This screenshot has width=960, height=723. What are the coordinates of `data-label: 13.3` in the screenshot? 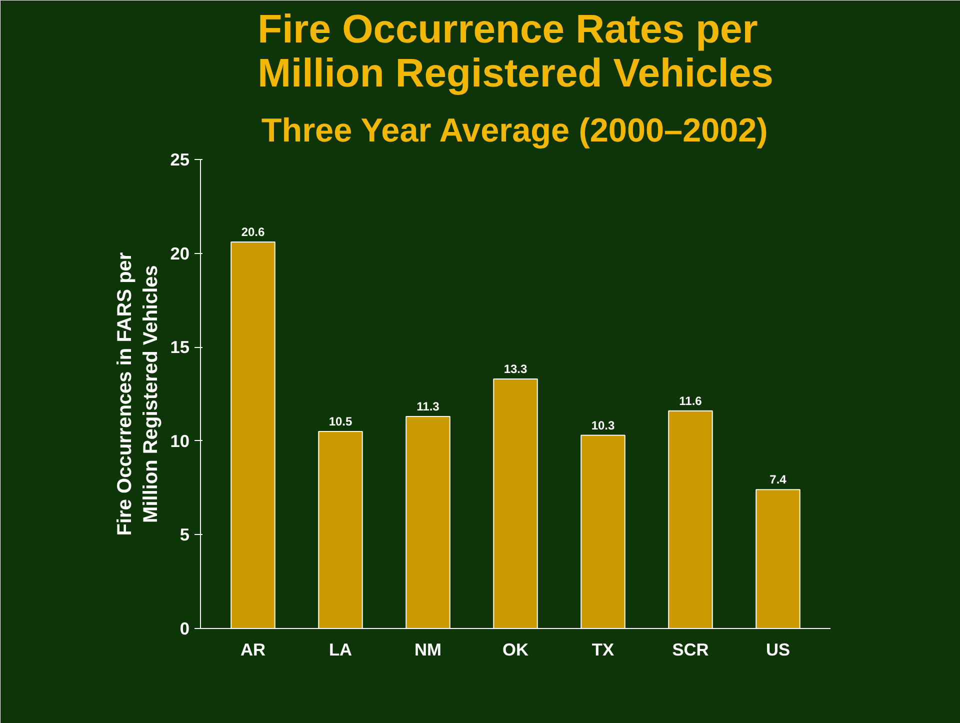 It's located at (516, 369).